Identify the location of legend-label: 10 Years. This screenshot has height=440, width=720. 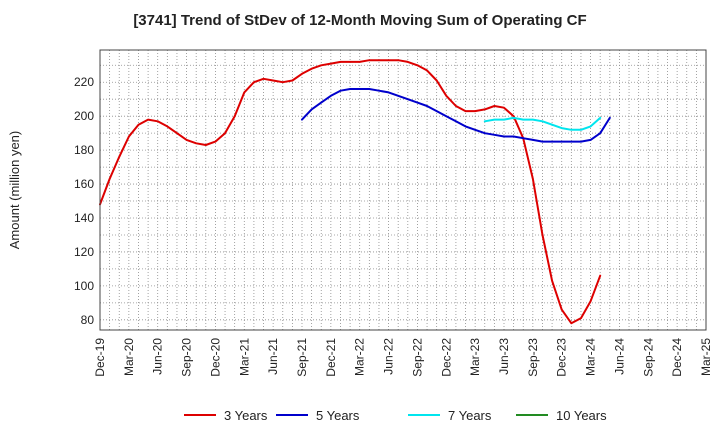
(581, 415).